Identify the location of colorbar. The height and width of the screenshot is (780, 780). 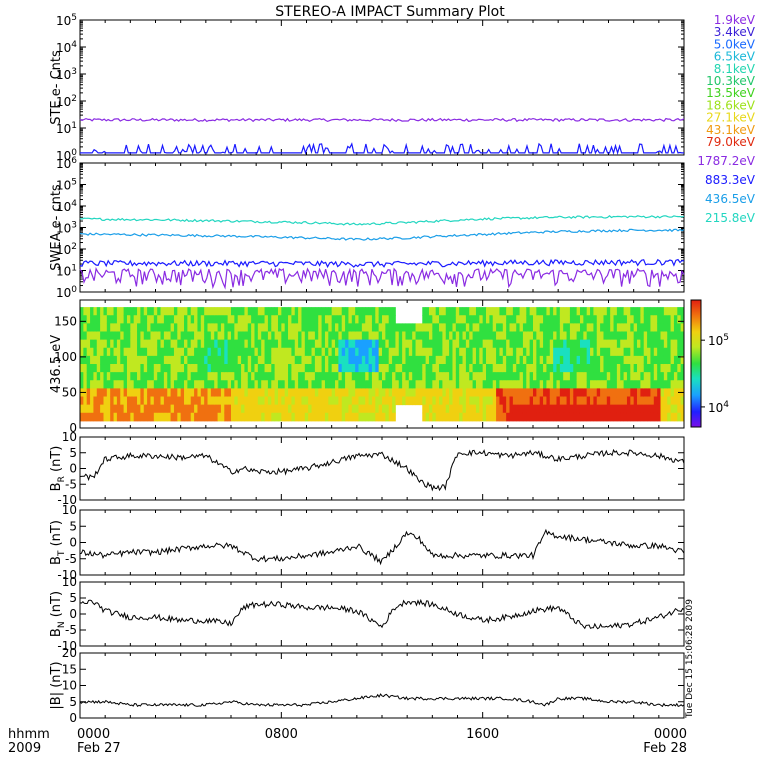
(696, 363).